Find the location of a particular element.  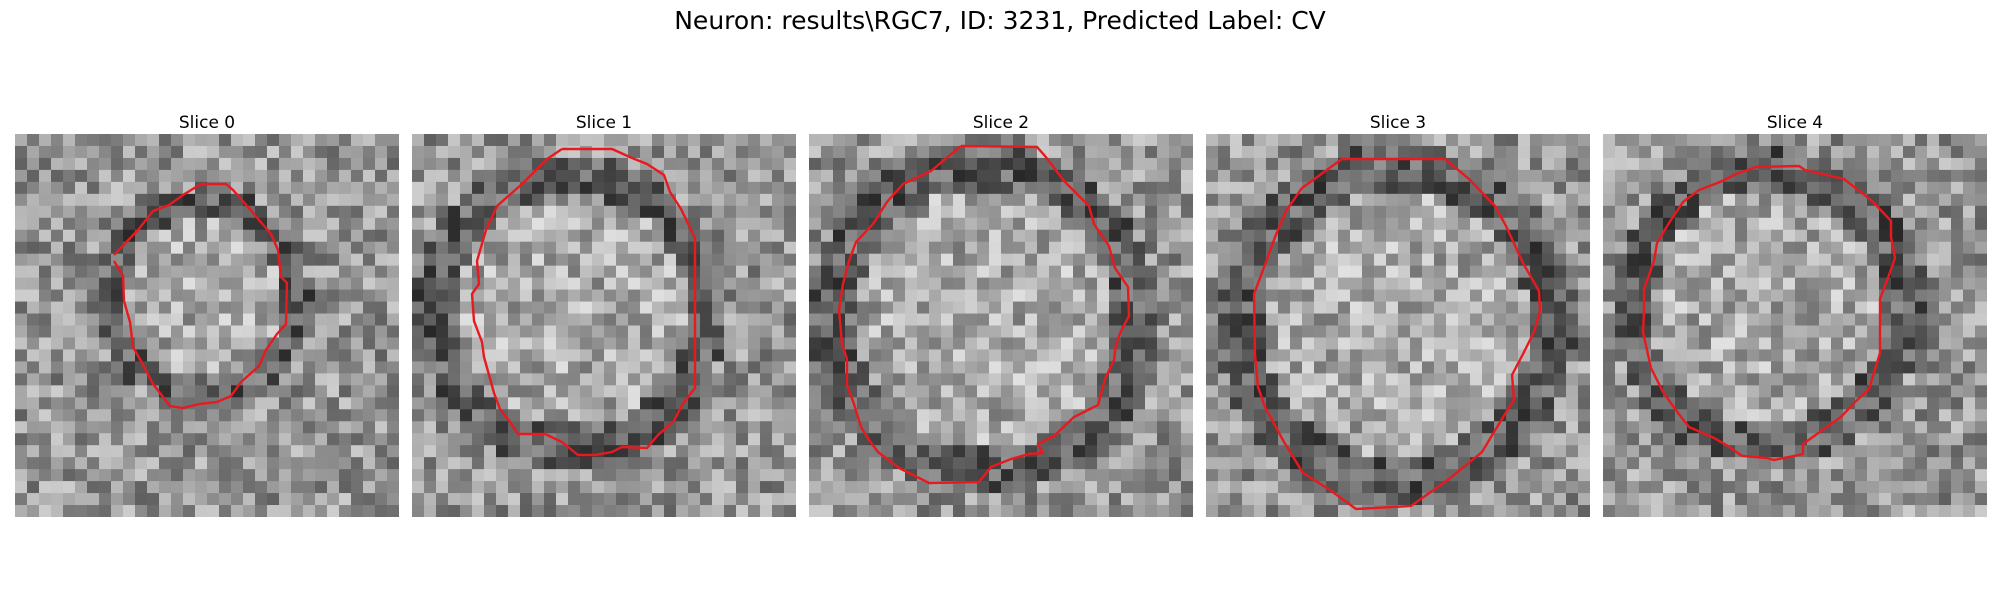

panel-title: Slice 3 is located at coordinates (1398, 123).